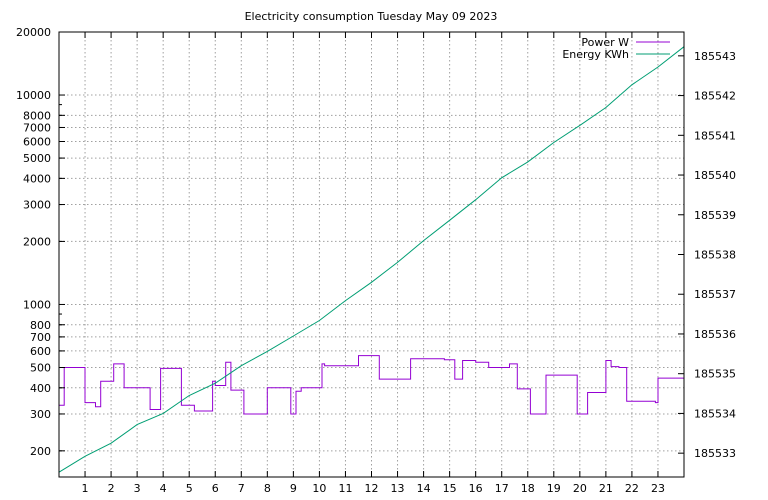  I want to click on x-tick-label: 19, so click(554, 488).